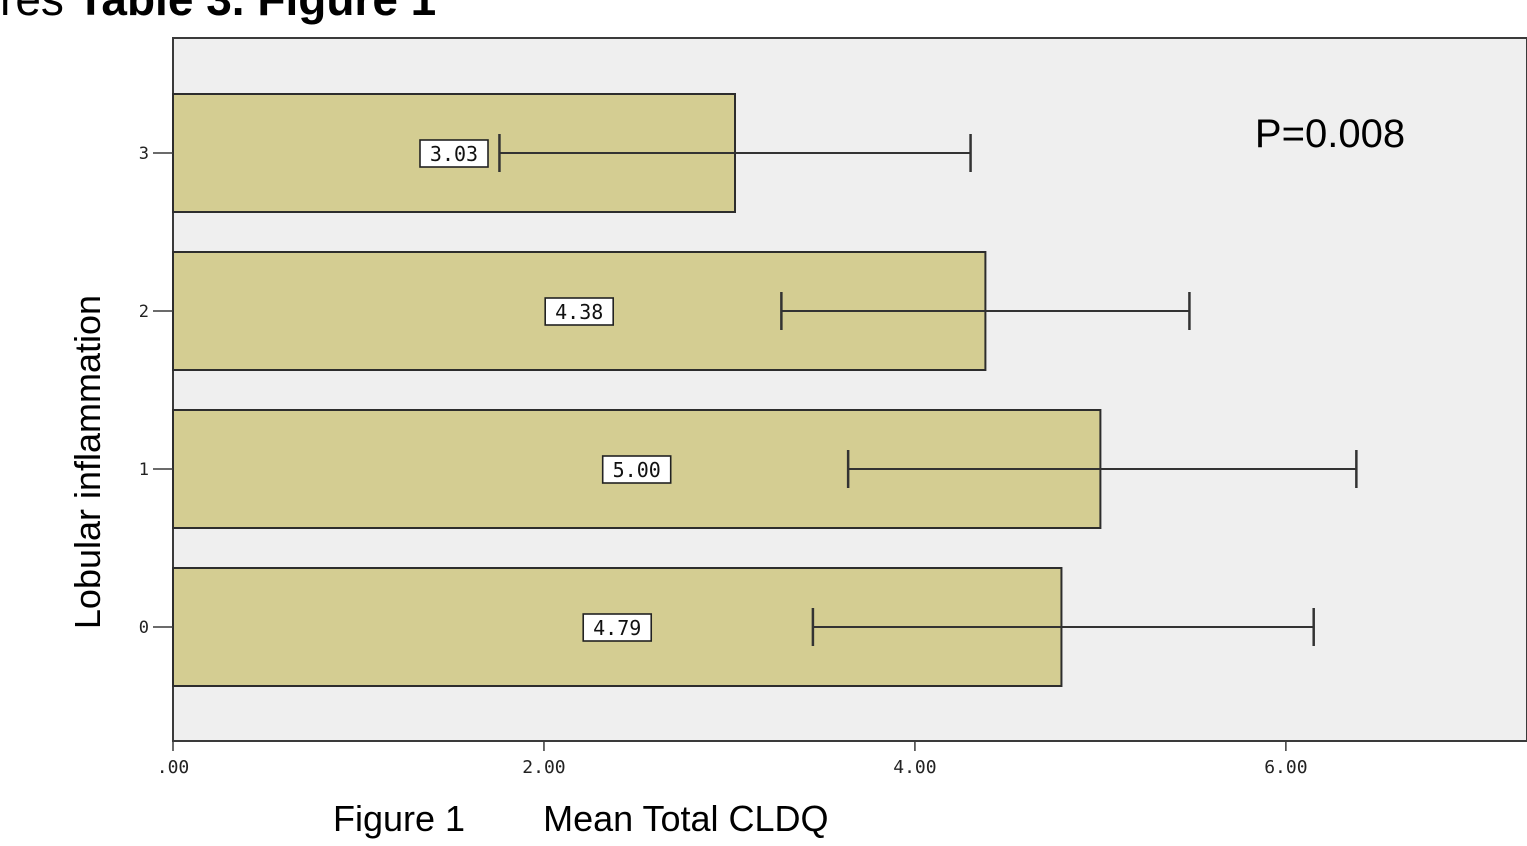 This screenshot has width=1527, height=846. I want to click on value-label-text-2: 4.38, so click(579, 312).